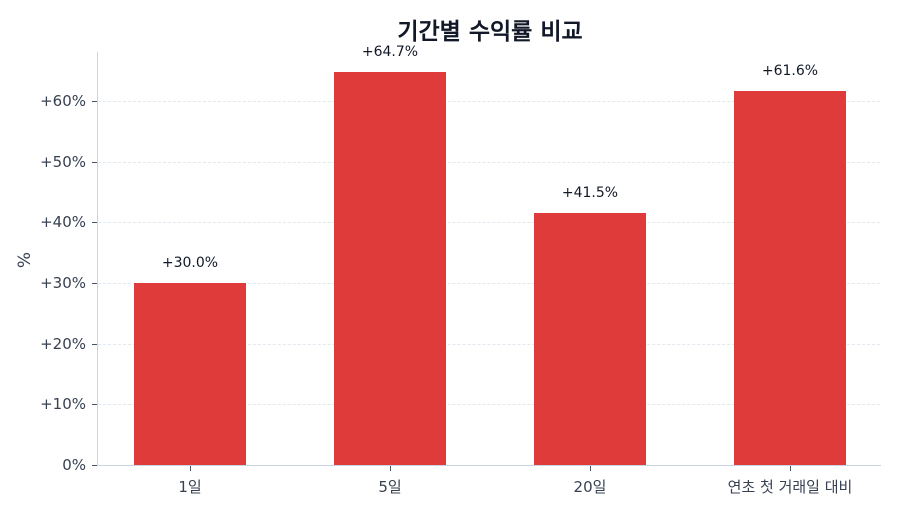  What do you see at coordinates (63, 283) in the screenshot?
I see `y-tick-label: +30%` at bounding box center [63, 283].